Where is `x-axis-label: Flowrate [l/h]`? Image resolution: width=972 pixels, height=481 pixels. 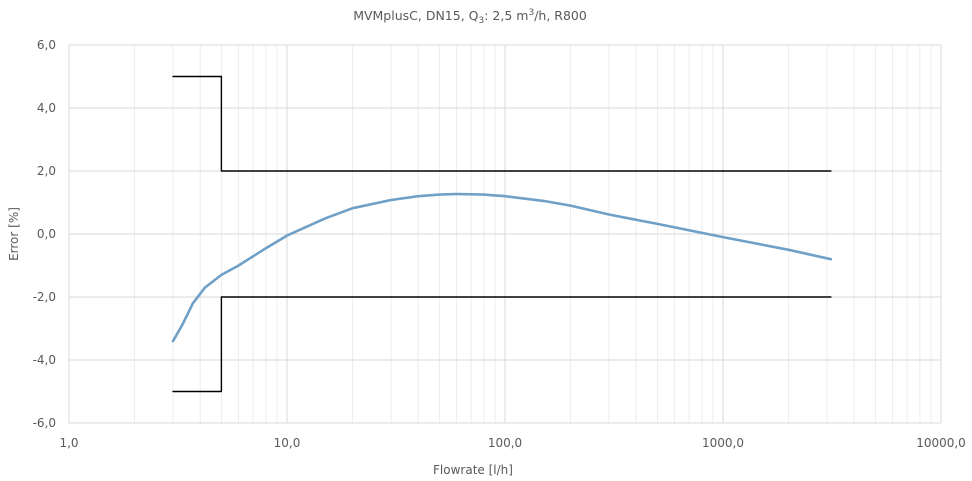 x-axis-label: Flowrate [l/h] is located at coordinates (473, 470).